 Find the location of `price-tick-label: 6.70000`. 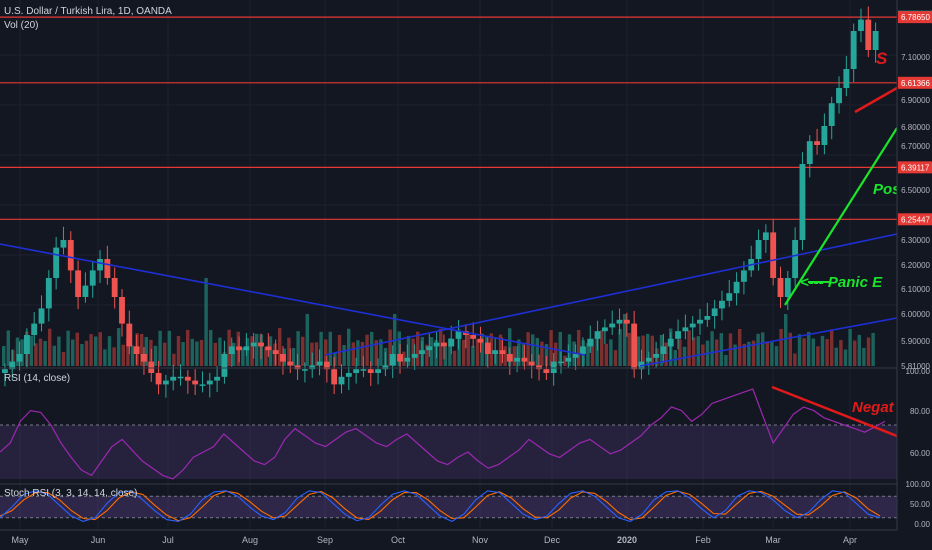

price-tick-label: 6.70000 is located at coordinates (915, 146).